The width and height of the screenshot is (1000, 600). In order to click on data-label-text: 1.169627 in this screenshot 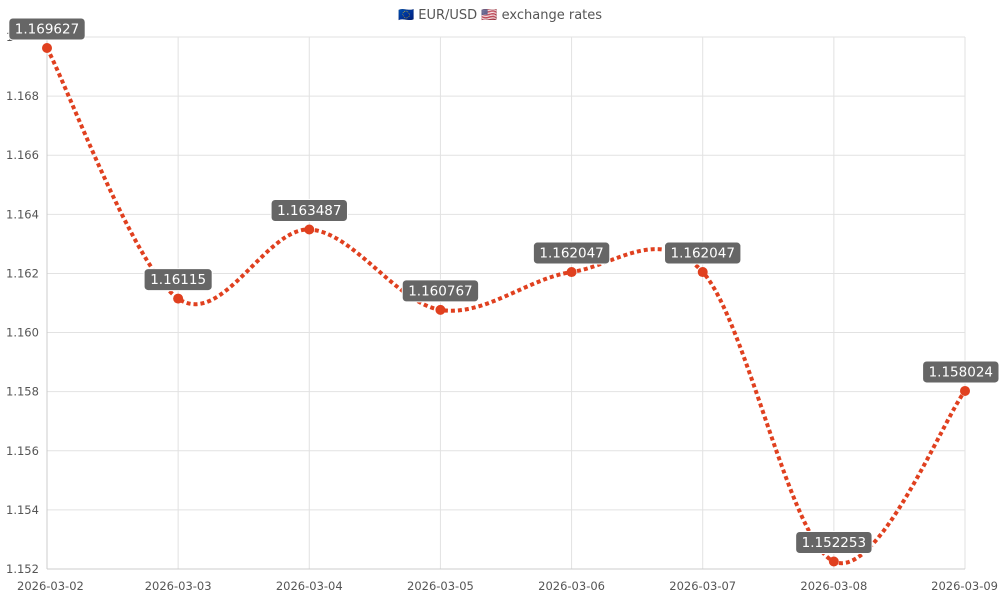, I will do `click(47, 30)`.